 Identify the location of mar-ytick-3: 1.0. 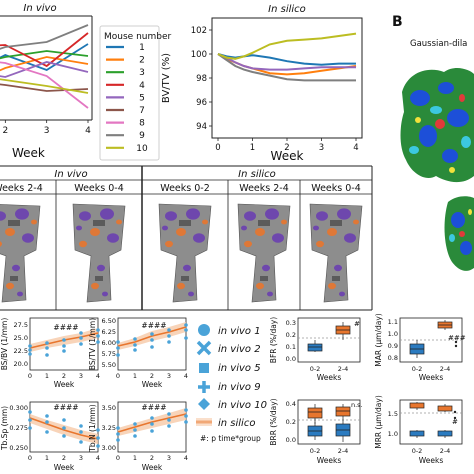
(393, 334).